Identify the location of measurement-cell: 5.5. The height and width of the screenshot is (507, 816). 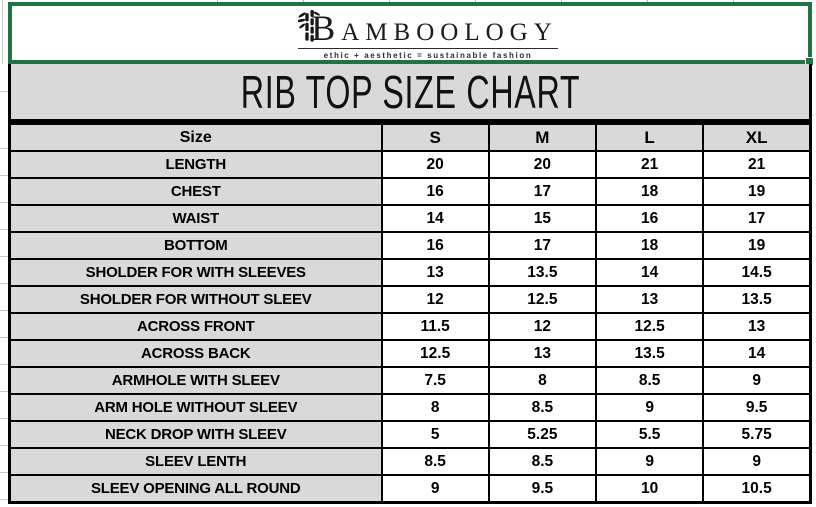
(649, 434).